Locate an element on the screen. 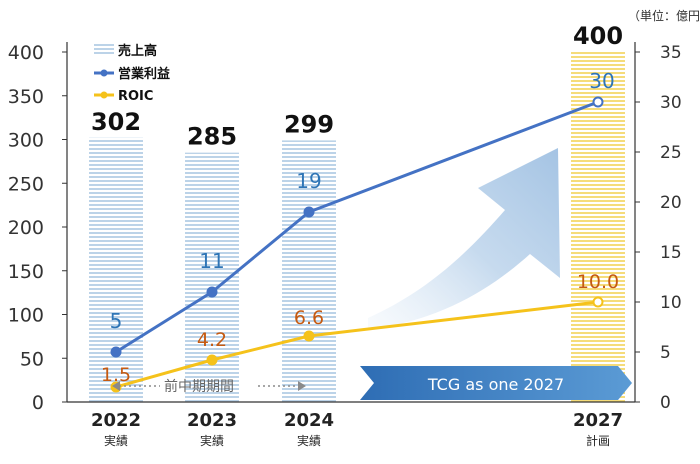 This screenshot has height=464, width=700. plan-banner-label: TCG as one 2027 is located at coordinates (495, 384).